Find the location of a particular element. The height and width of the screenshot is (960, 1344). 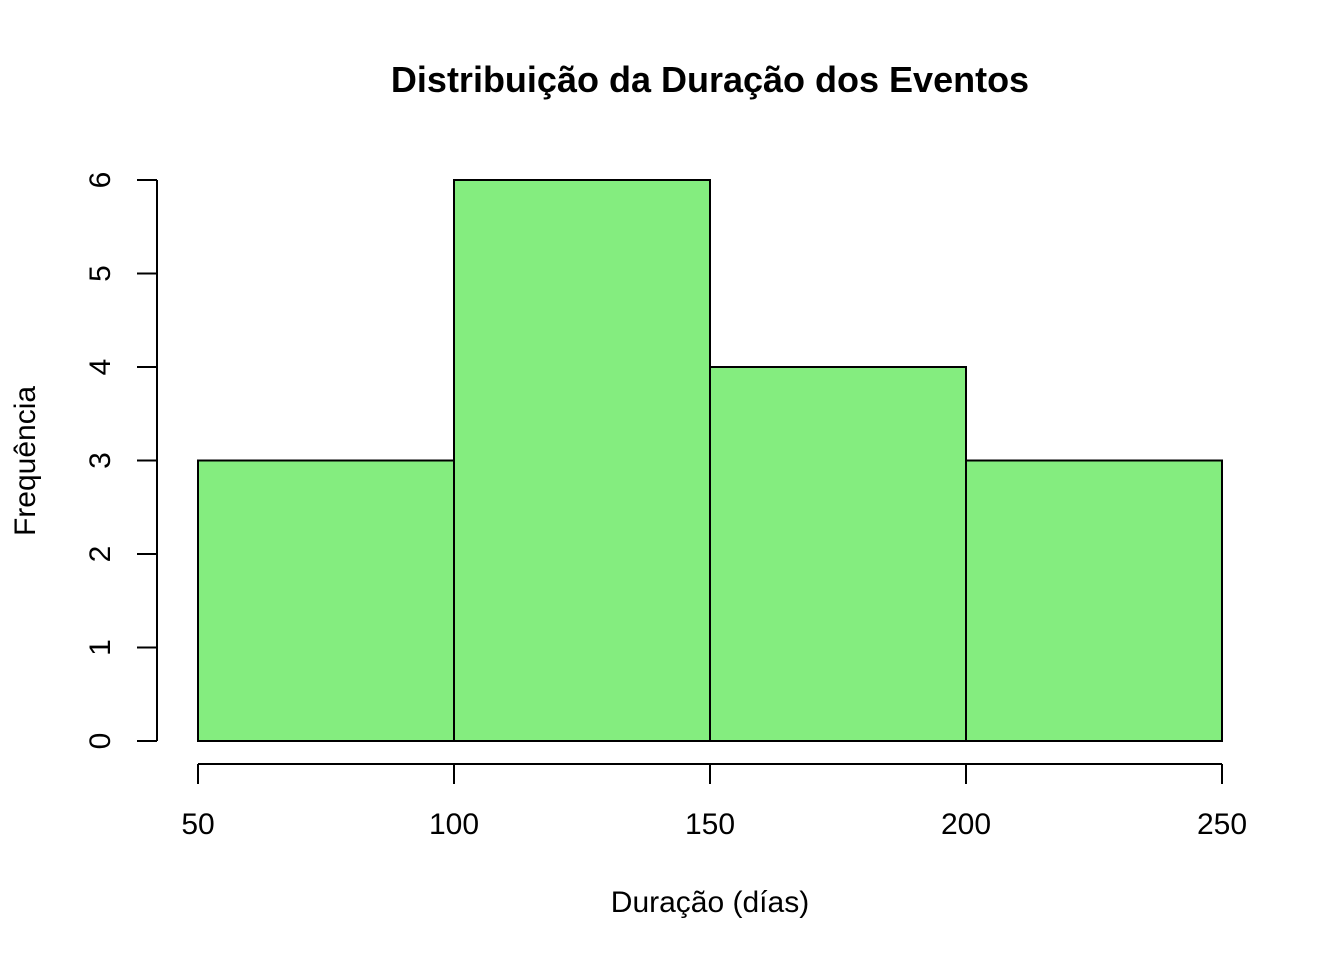

y-tick-label: 6 is located at coordinates (100, 180).